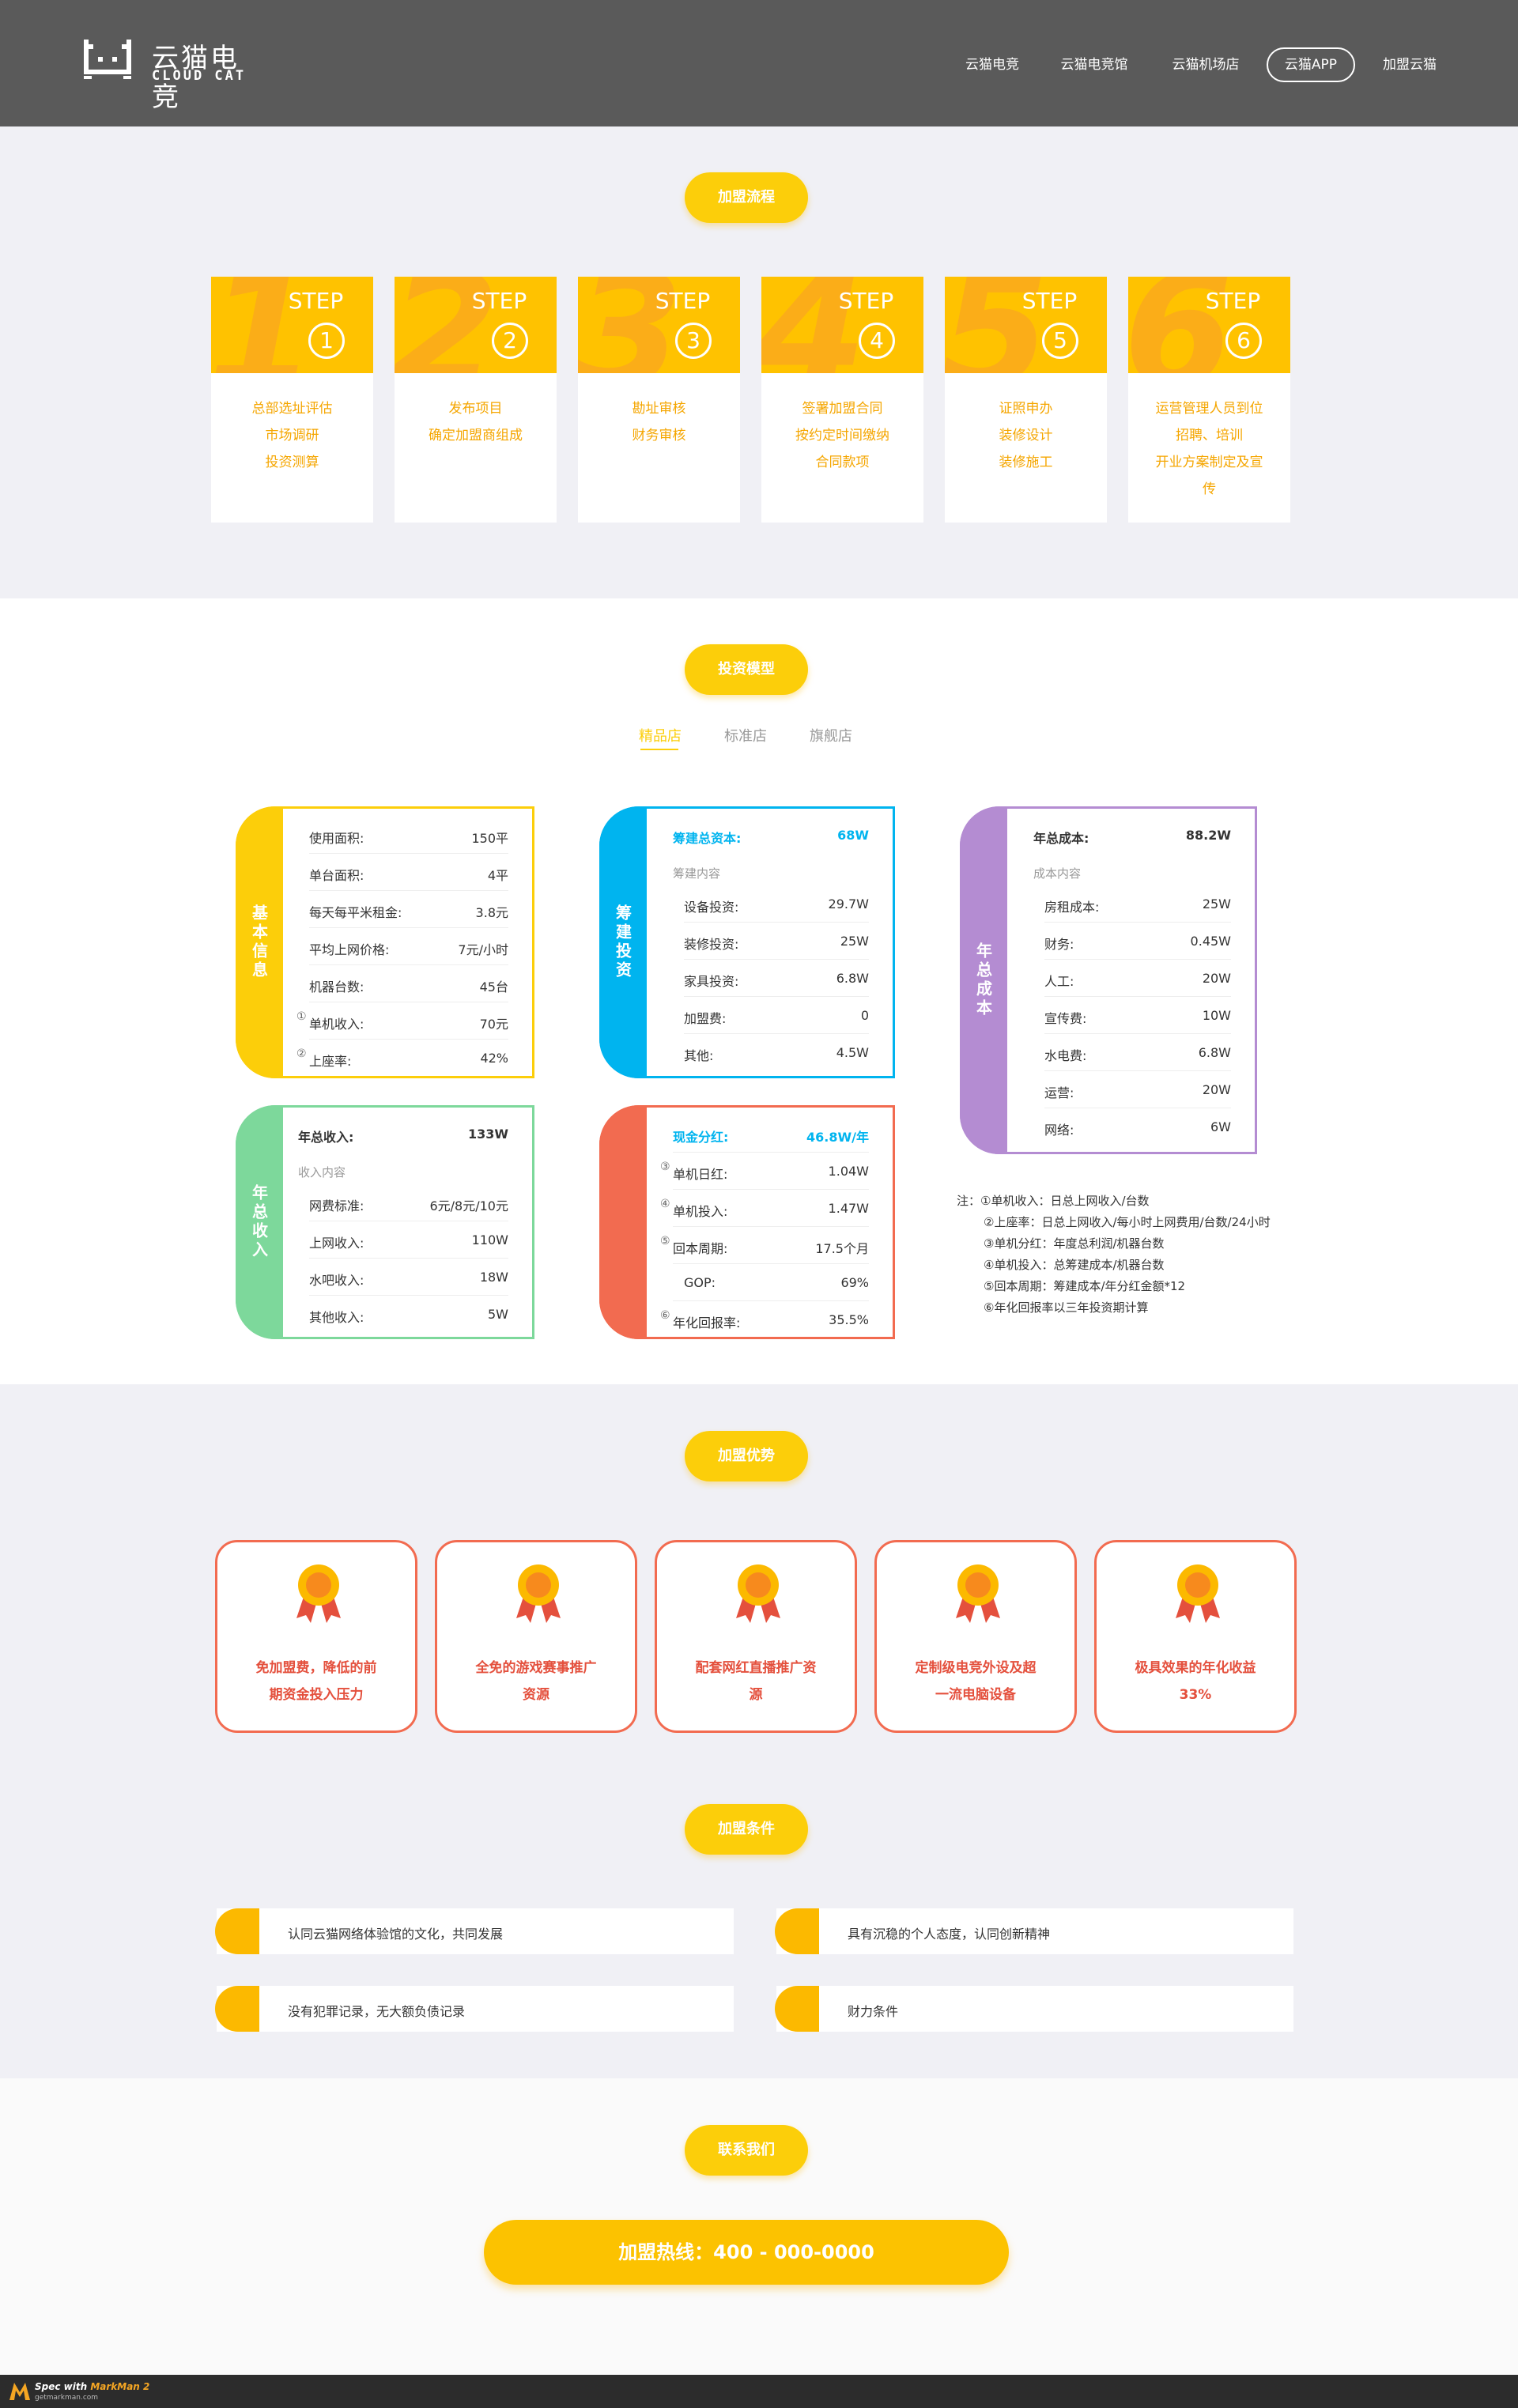 The width and height of the screenshot is (1518, 2408). I want to click on cloud-cat-logo: 云猫电竞 CLOUD CAT, so click(165, 73).